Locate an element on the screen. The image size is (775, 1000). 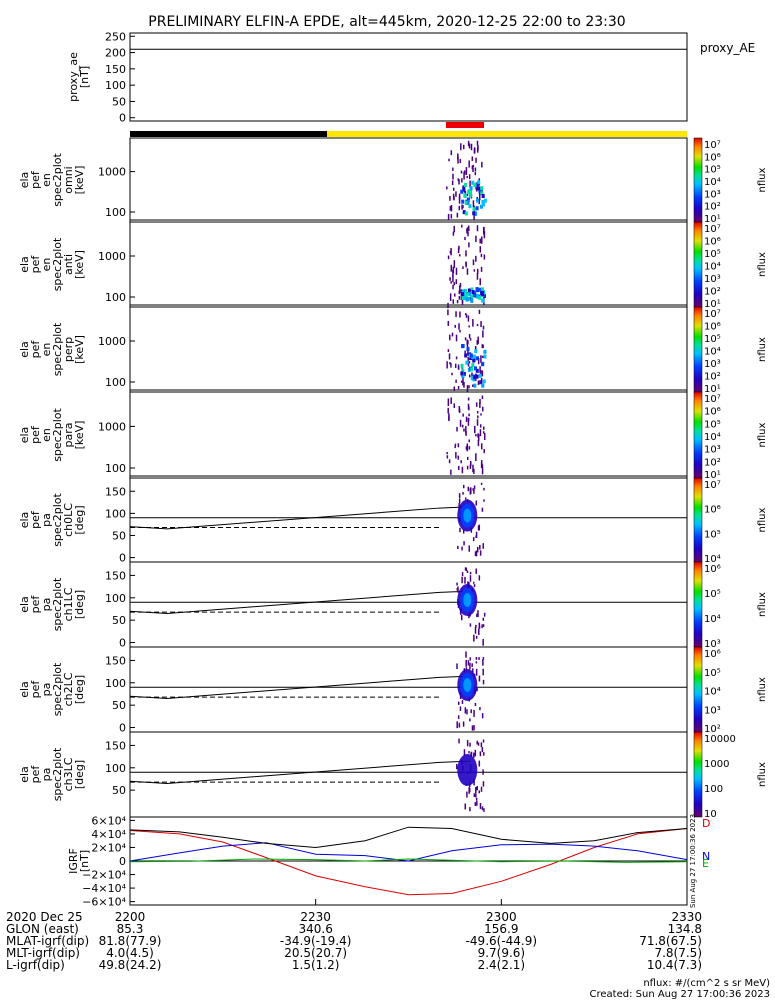
spec_perp-colorbar-tick-label: 10³ is located at coordinates (712, 364).